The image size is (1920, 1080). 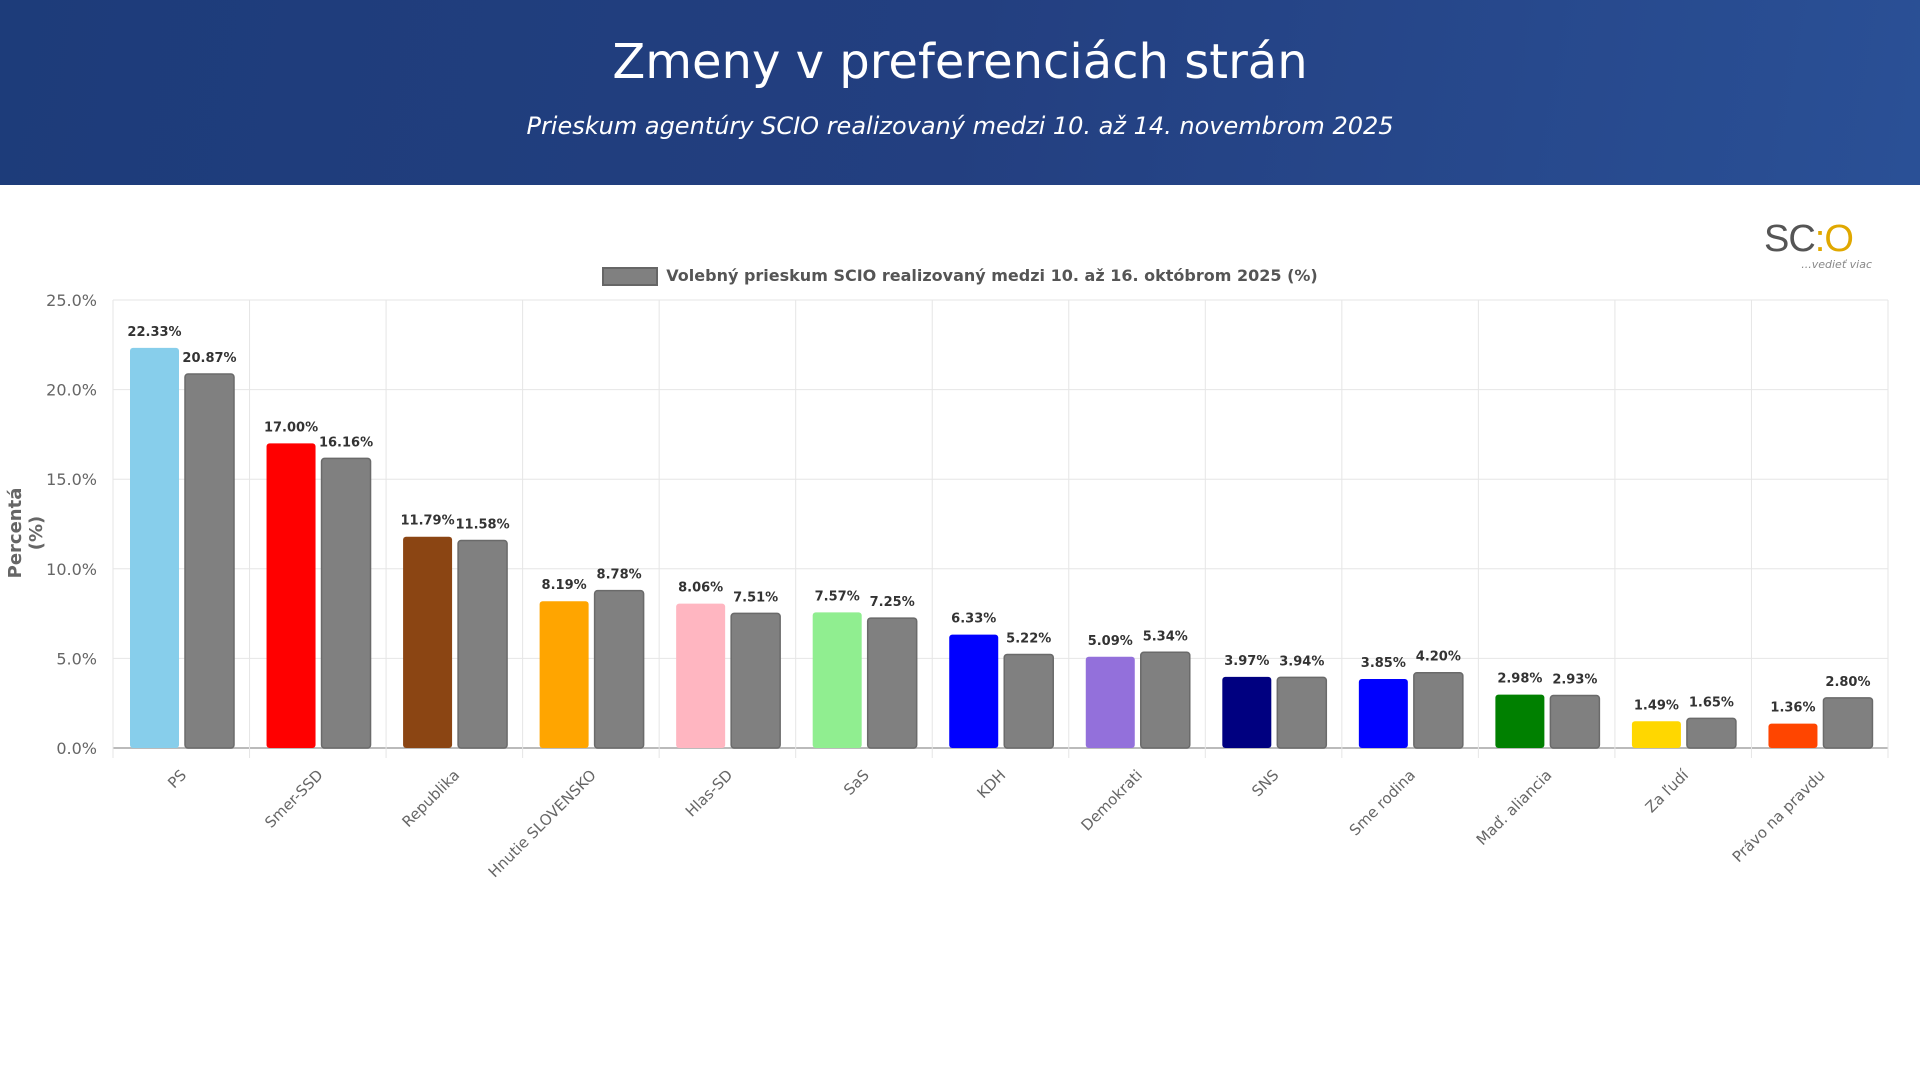 I want to click on data-label: 7.51%, so click(x=755, y=597).